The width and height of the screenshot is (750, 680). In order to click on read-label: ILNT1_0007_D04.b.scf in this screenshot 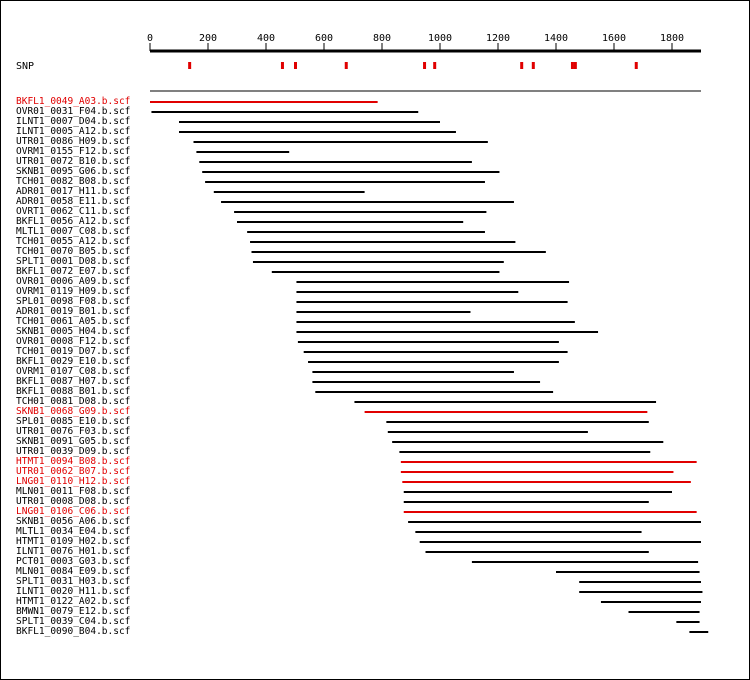, I will do `click(73, 121)`.